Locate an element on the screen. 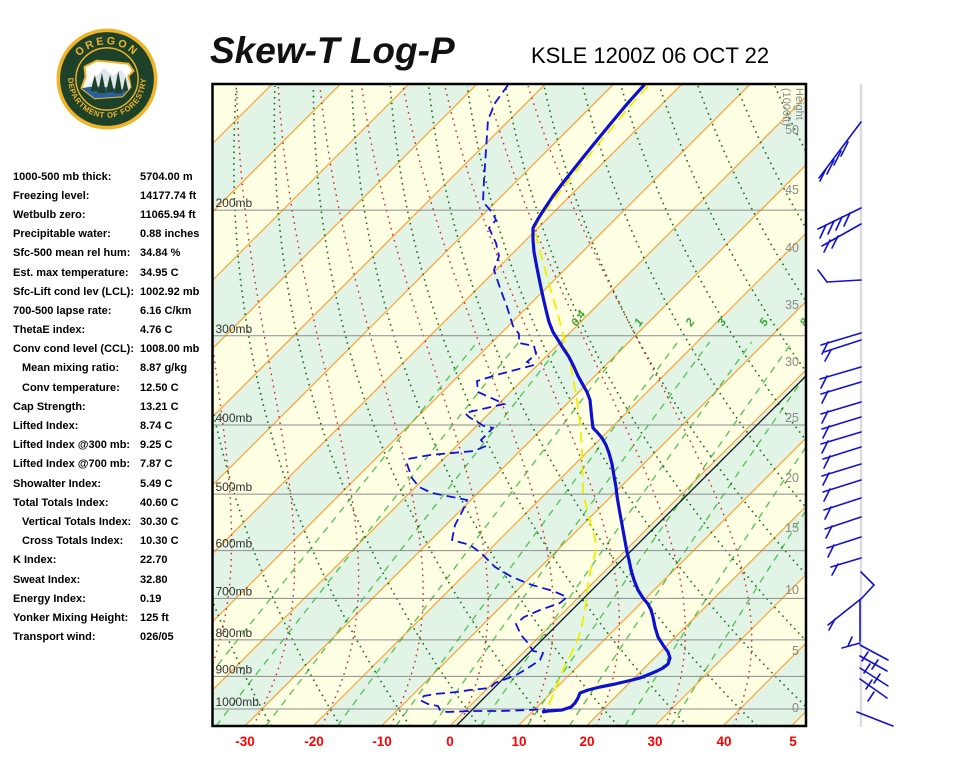 This screenshot has height=768, width=960. index-row: Showalter Index: 5.49 C is located at coordinates (113, 483).